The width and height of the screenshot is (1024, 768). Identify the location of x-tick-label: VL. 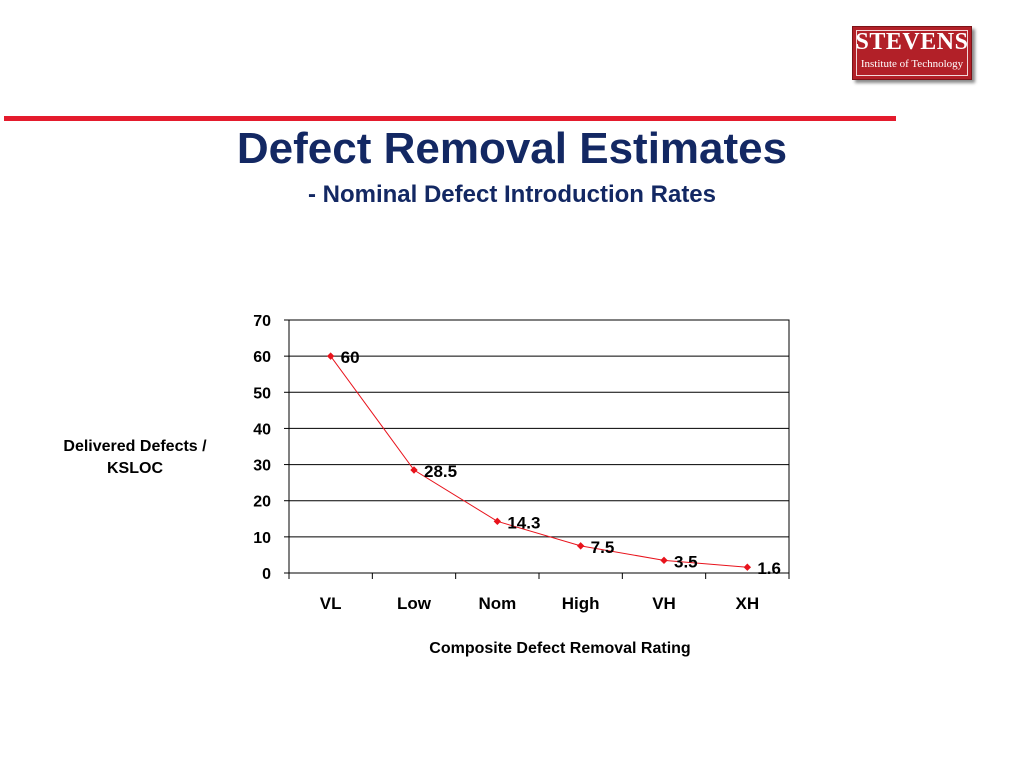
(331, 603).